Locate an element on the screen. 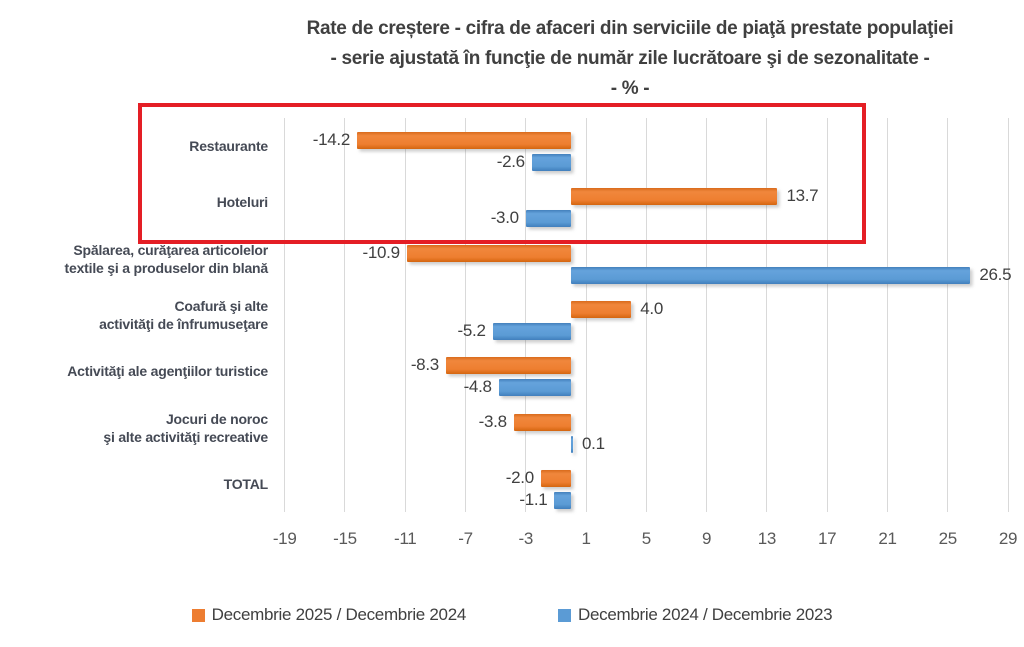  legend-label-series1: Decembrie 2024 / Decembrie 2023 is located at coordinates (705, 614).